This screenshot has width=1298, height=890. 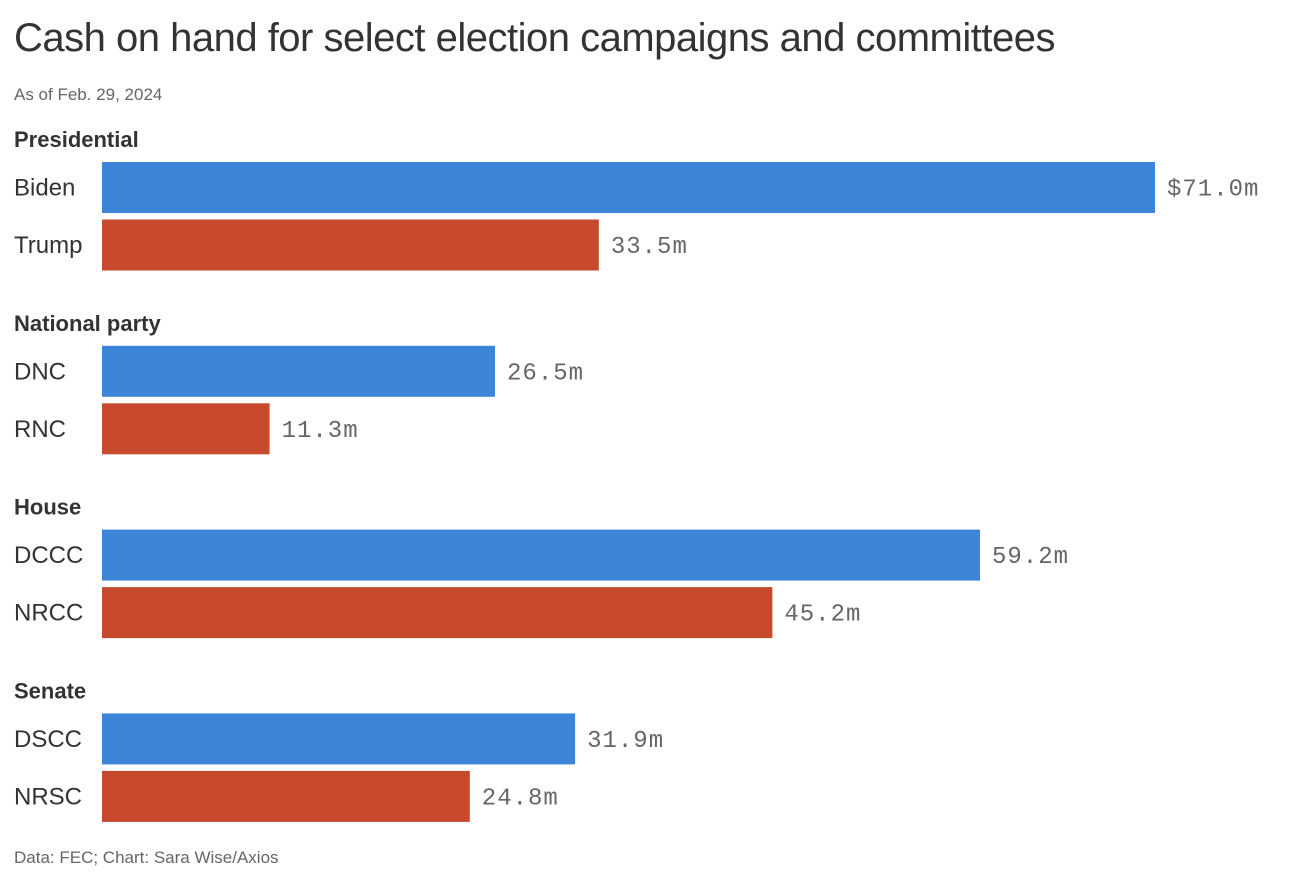 I want to click on bar-dscc, so click(x=339, y=739).